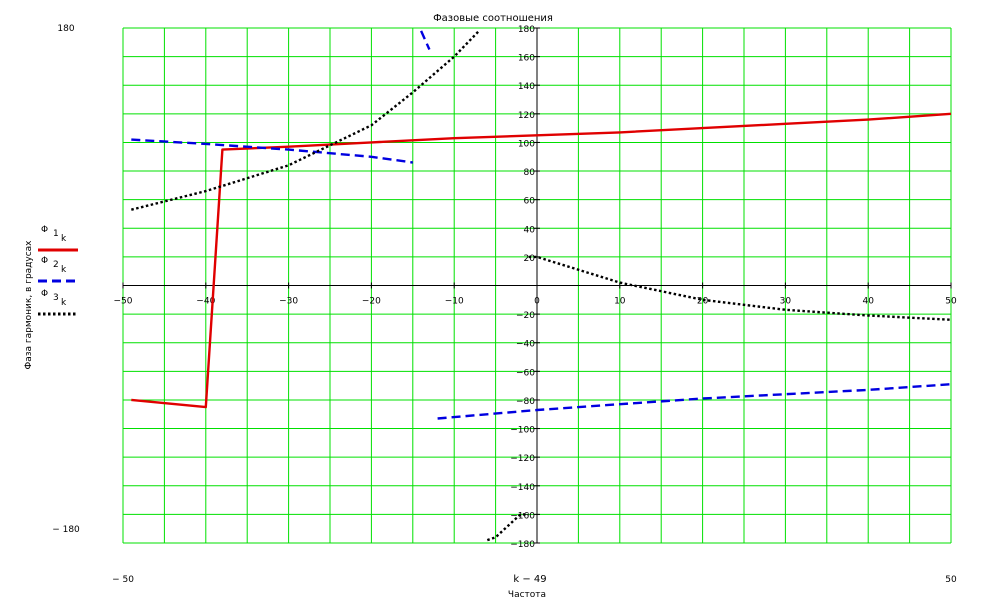 Image resolution: width=982 pixels, height=604 pixels. I want to click on x-tick-label: −30, so click(288, 302).